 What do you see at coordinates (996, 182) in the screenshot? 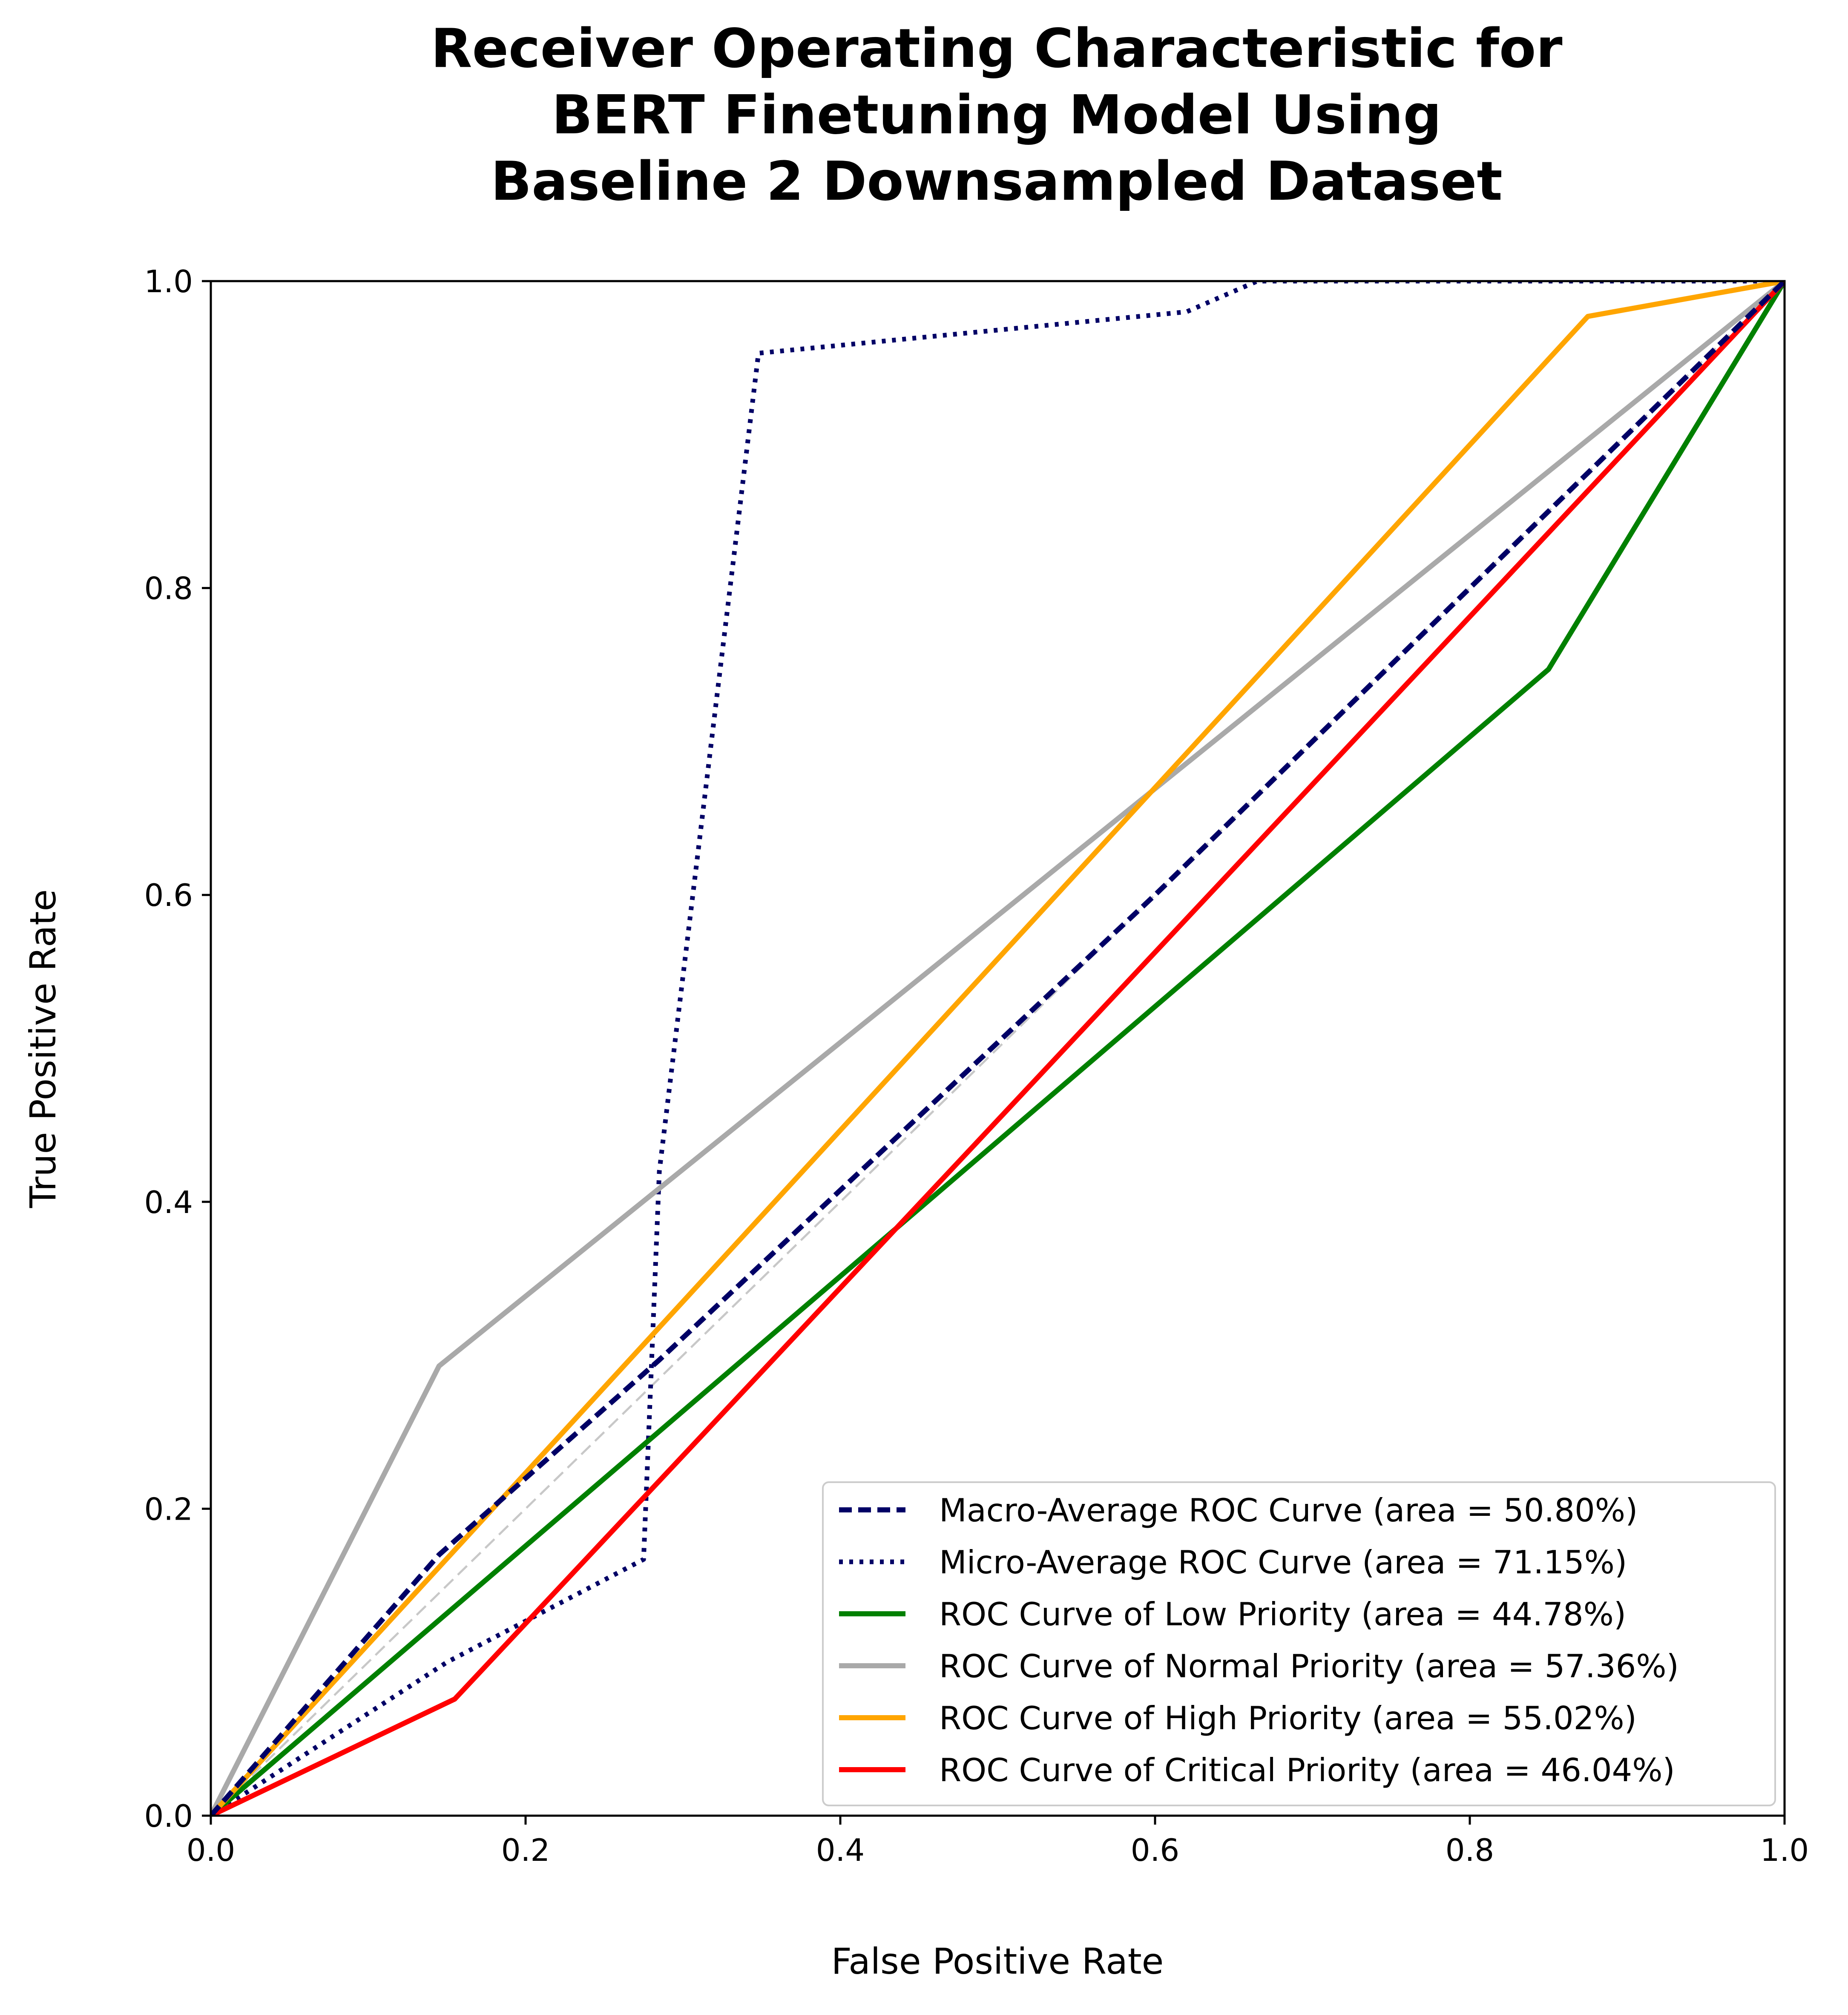
I see `chart-title-line-3: Baseline 2 Downsampled Dataset` at bounding box center [996, 182].